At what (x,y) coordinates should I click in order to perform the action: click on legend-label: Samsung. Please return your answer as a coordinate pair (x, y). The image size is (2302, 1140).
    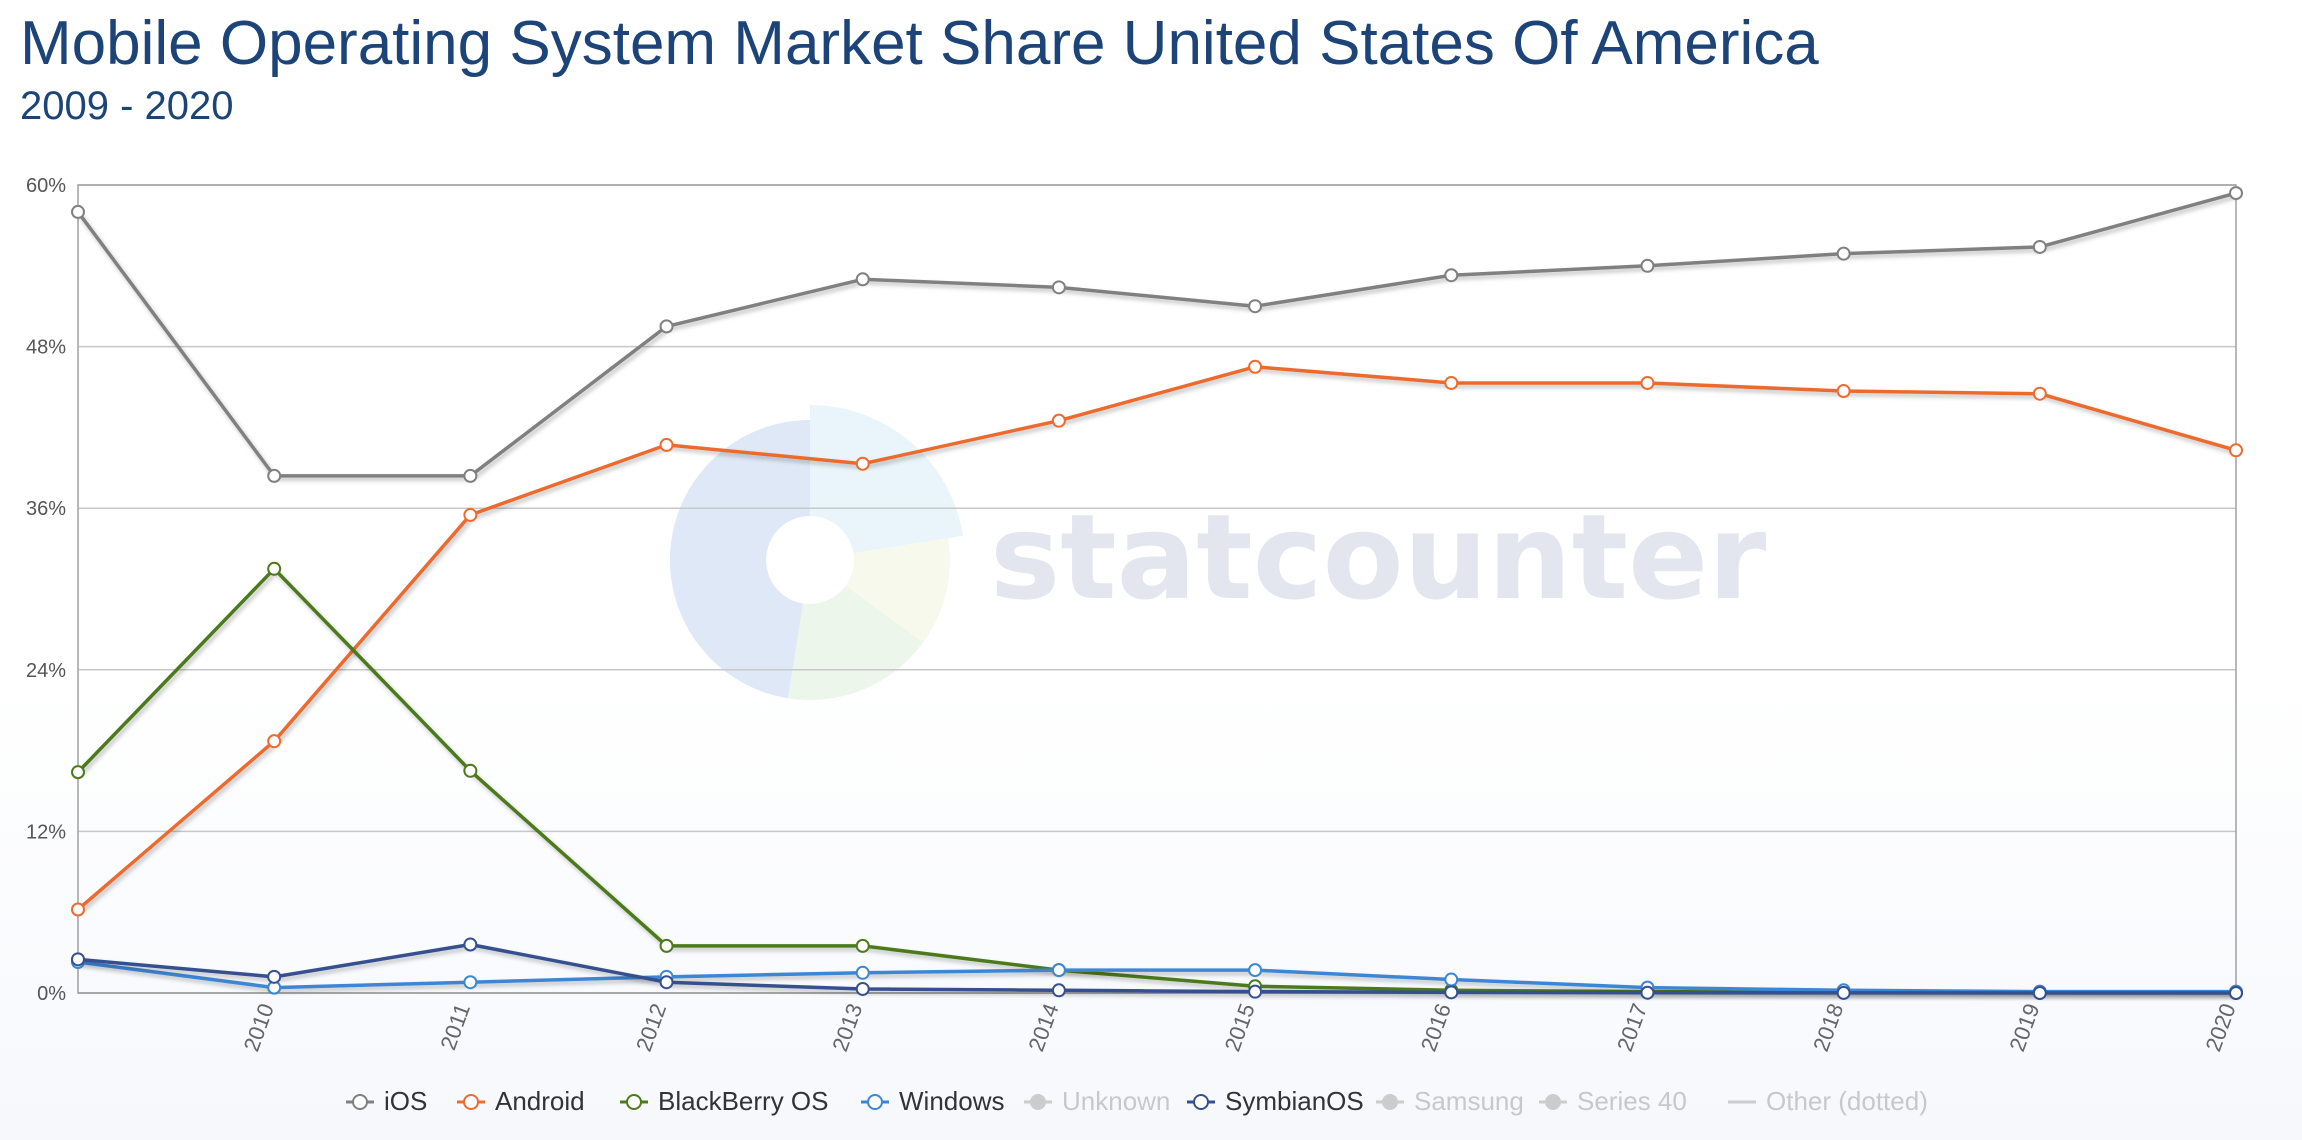
    Looking at the image, I should click on (1469, 1101).